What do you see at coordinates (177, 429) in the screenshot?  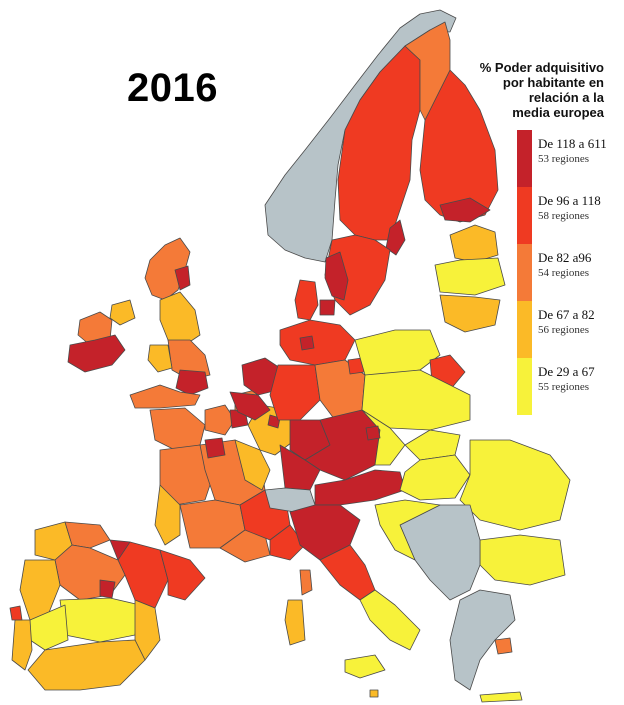 I see `region-bretagne` at bounding box center [177, 429].